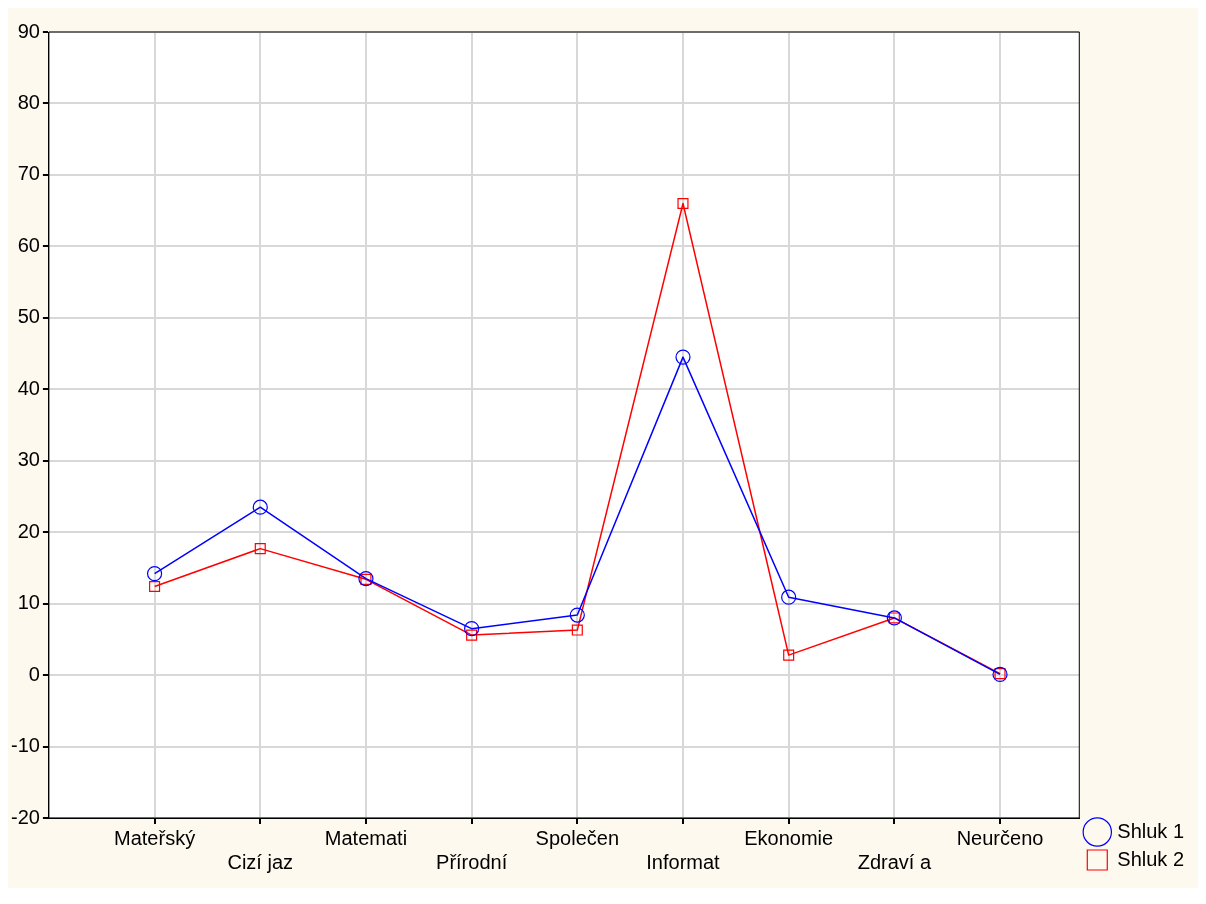  Describe the element at coordinates (683, 861) in the screenshot. I see `x-tick-label: Informat` at that location.